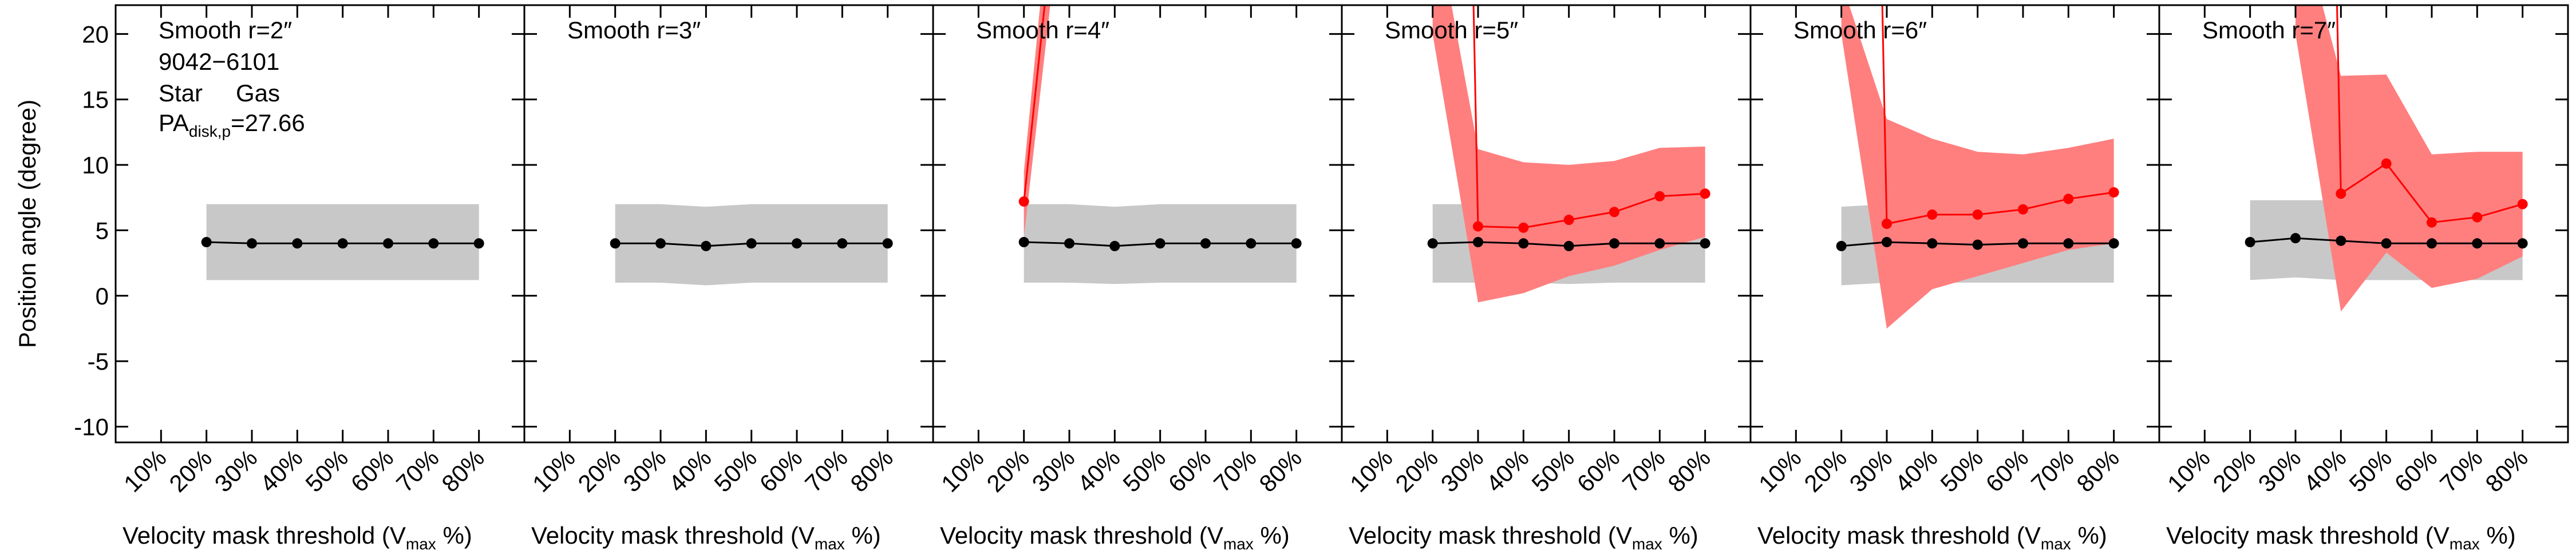 This screenshot has height=558, width=2576. I want to click on pa-annotation: PAdisk,p=27.66, so click(232, 124).